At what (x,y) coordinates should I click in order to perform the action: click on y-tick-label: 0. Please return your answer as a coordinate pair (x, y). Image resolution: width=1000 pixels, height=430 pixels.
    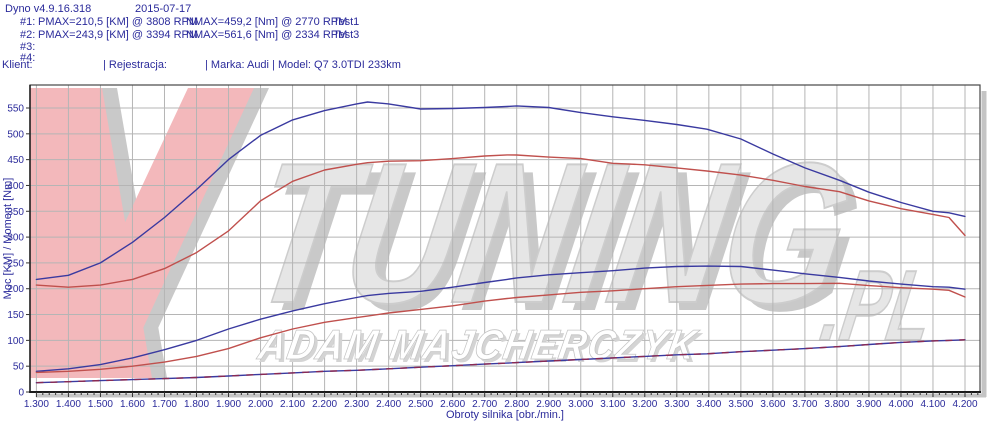
    Looking at the image, I should click on (21, 393).